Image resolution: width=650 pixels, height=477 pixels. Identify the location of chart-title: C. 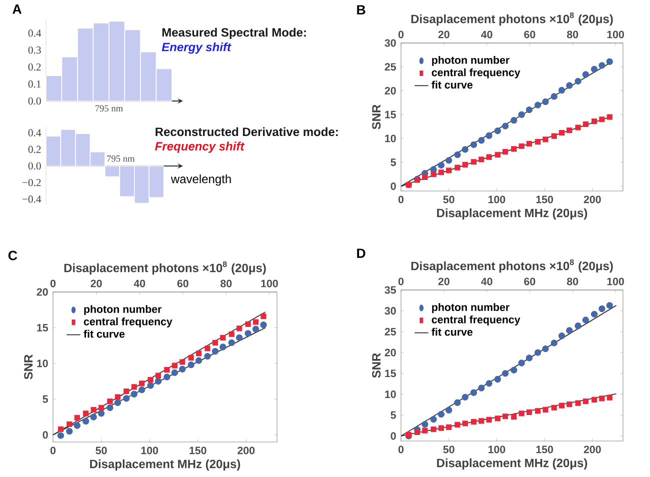
(13, 255).